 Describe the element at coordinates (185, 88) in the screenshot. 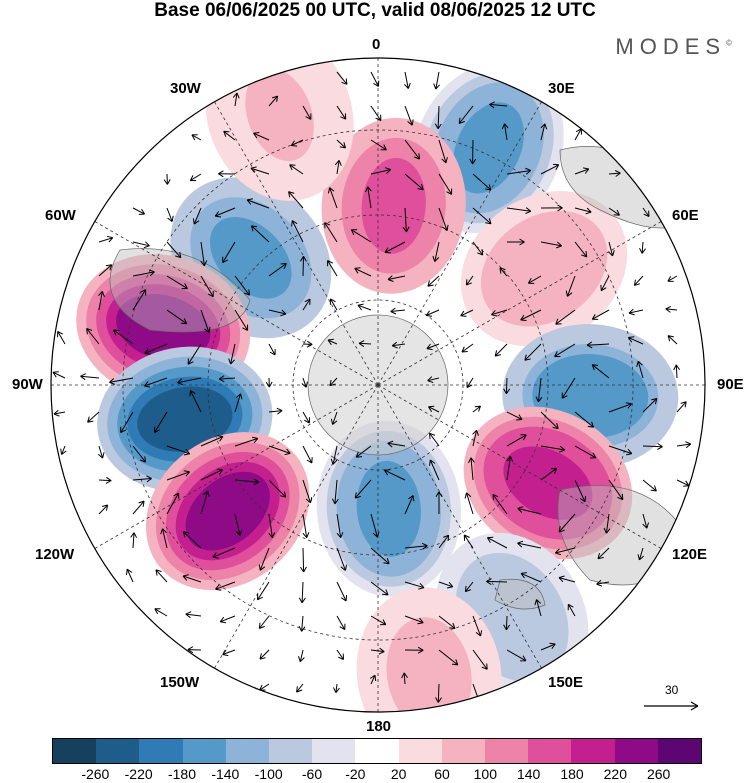

I see `lon-label-30w: 30W` at that location.